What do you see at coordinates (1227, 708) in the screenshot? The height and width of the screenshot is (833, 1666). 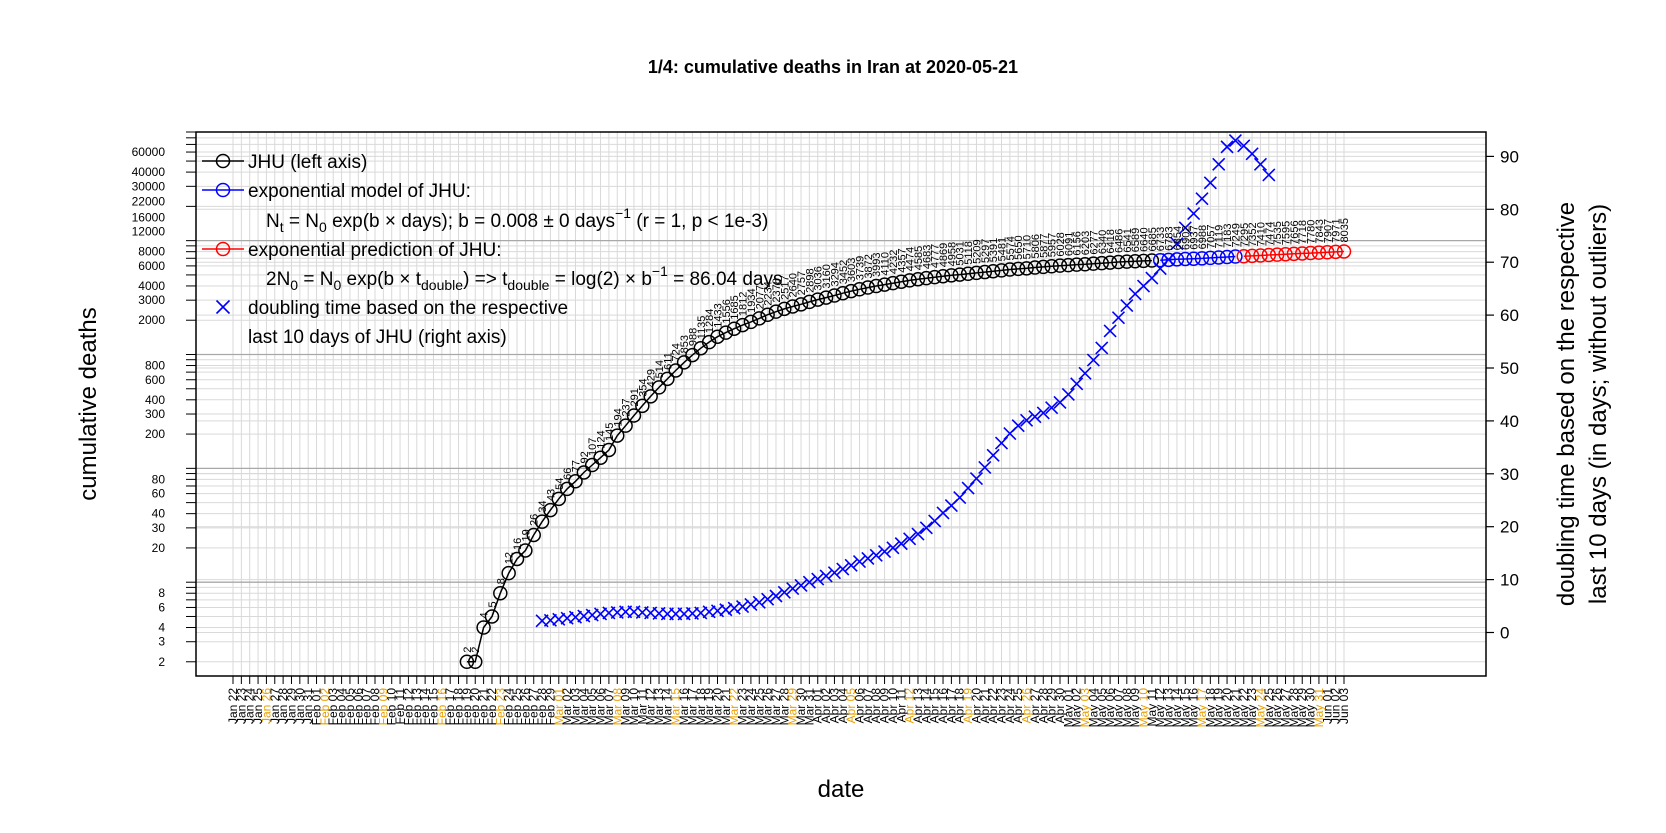 I see `x-tick-label: May 20` at bounding box center [1227, 708].